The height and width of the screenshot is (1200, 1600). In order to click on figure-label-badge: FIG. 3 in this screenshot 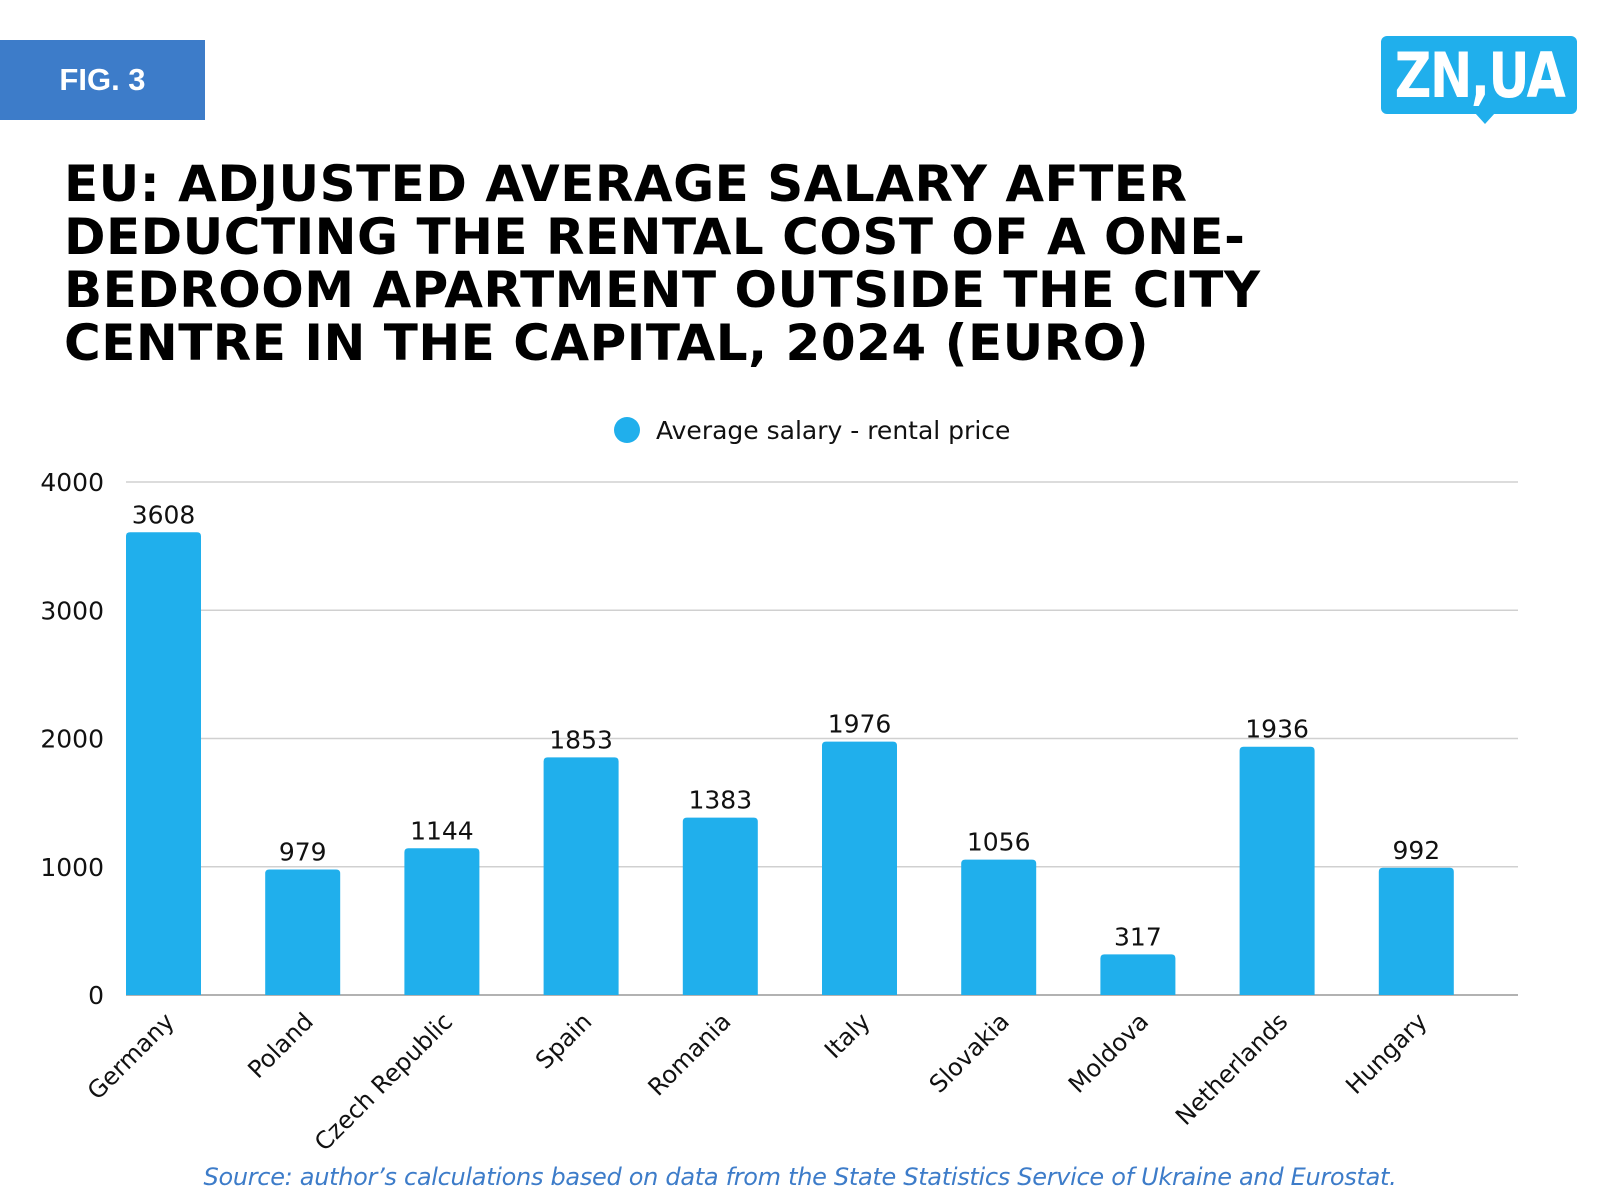, I will do `click(102, 80)`.